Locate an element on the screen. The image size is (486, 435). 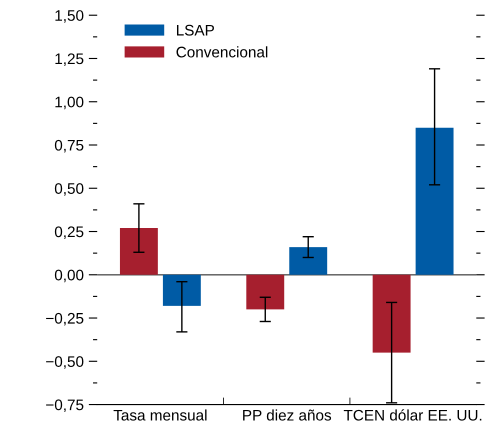
y-tick-label: 0,00 is located at coordinates (69, 276).